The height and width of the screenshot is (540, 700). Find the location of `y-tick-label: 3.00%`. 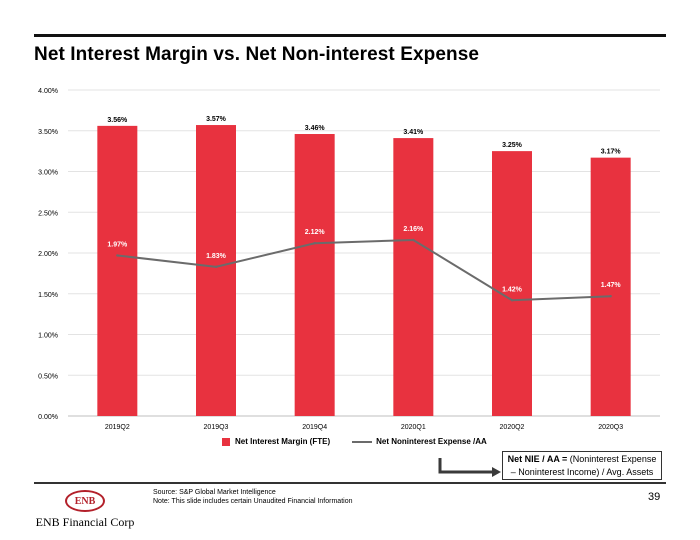

y-tick-label: 3.00% is located at coordinates (48, 173).